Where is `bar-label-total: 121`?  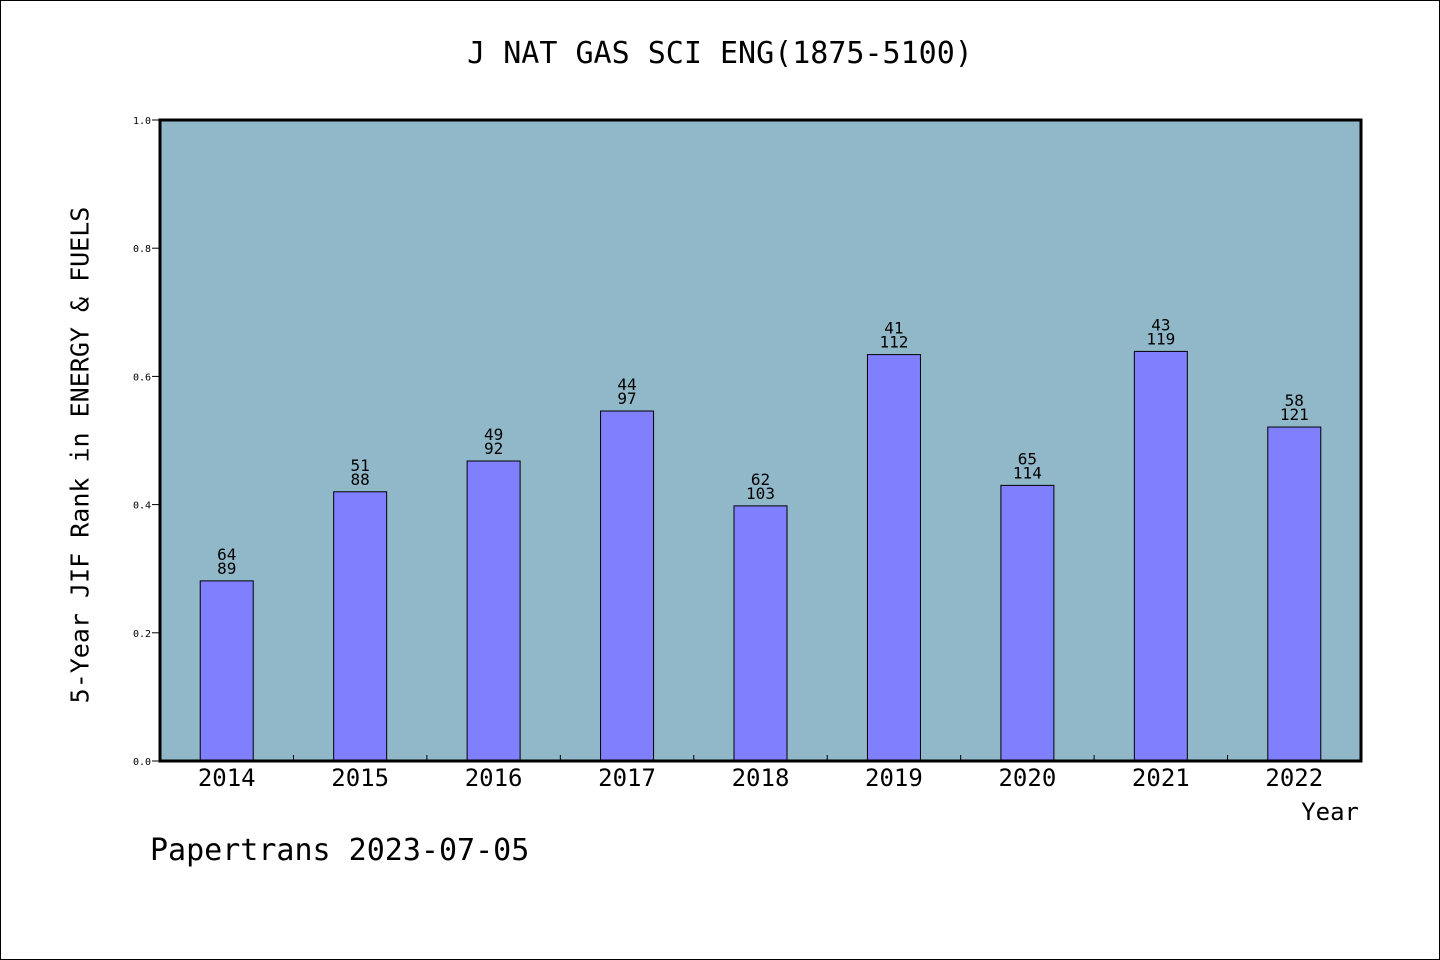
bar-label-total: 121 is located at coordinates (1294, 414).